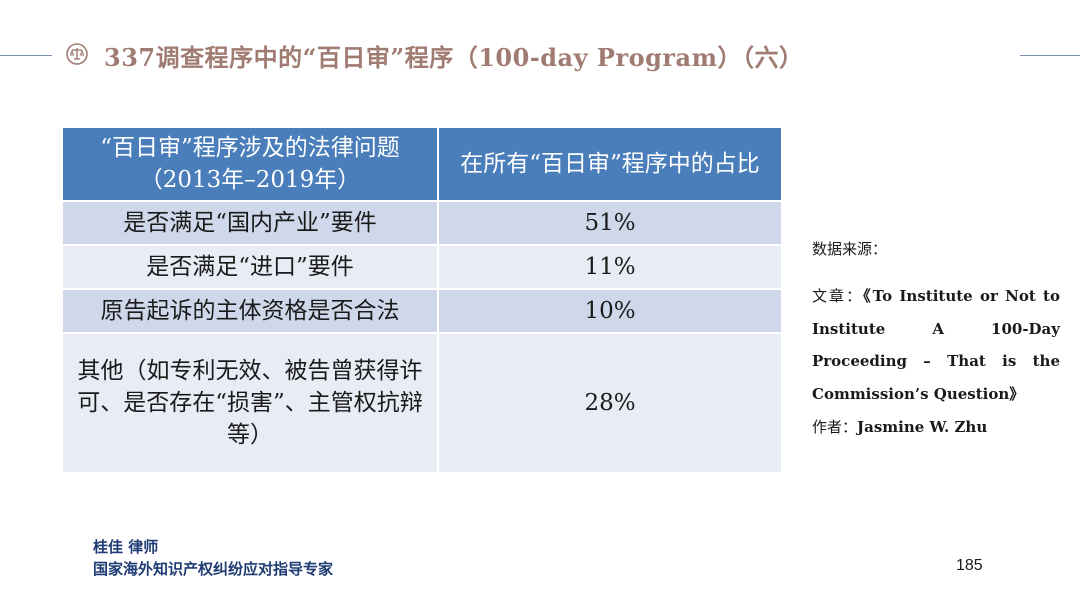 This screenshot has width=1080, height=608. I want to click on source-heading: 数据来源：, so click(850, 249).